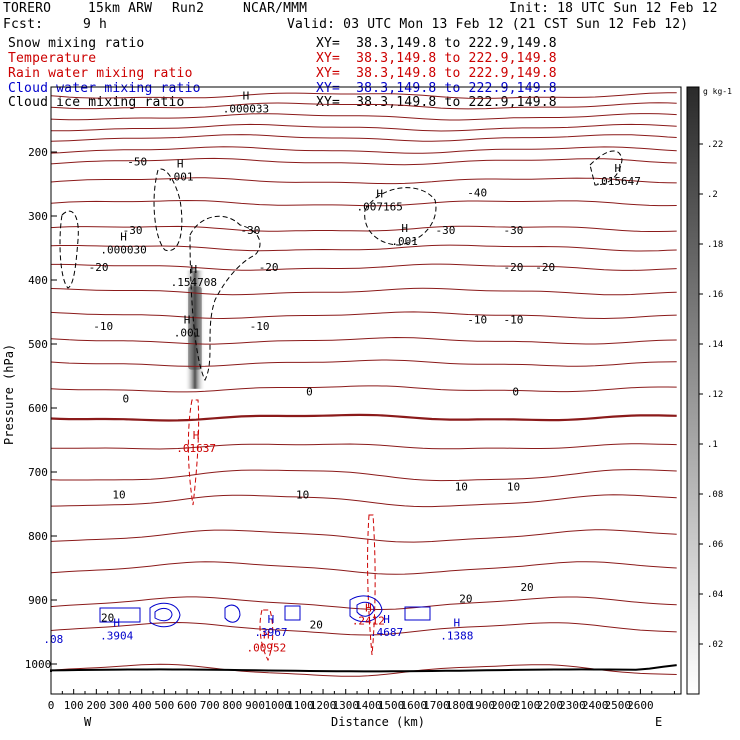  What do you see at coordinates (96, 705) in the screenshot?
I see `x-tick-label: 200` at bounding box center [96, 705].